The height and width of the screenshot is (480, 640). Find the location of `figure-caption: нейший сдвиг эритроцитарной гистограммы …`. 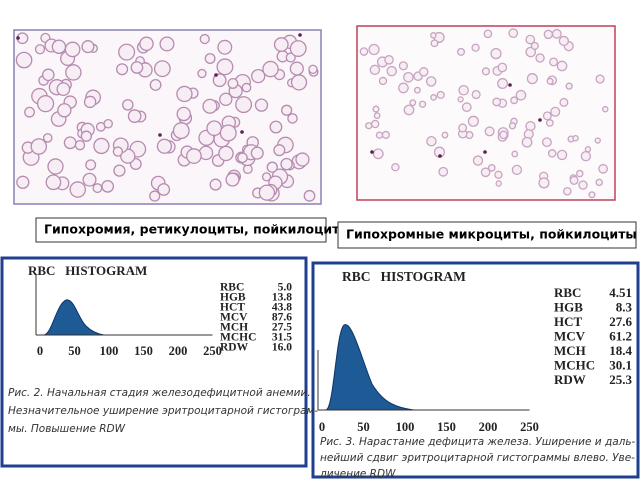

figure-caption: нейший сдвиг эритроцитарной гистограммы … is located at coordinates (477, 458).